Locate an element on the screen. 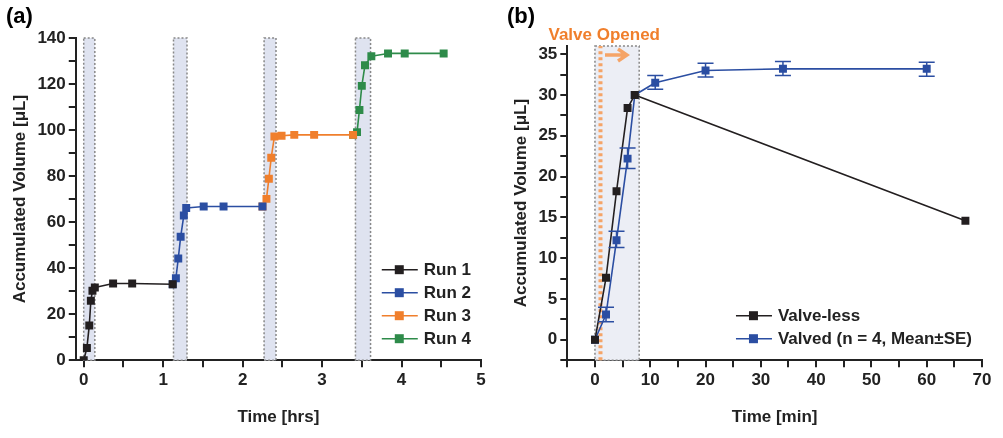  y-tick-label: 100 is located at coordinates (51, 129).